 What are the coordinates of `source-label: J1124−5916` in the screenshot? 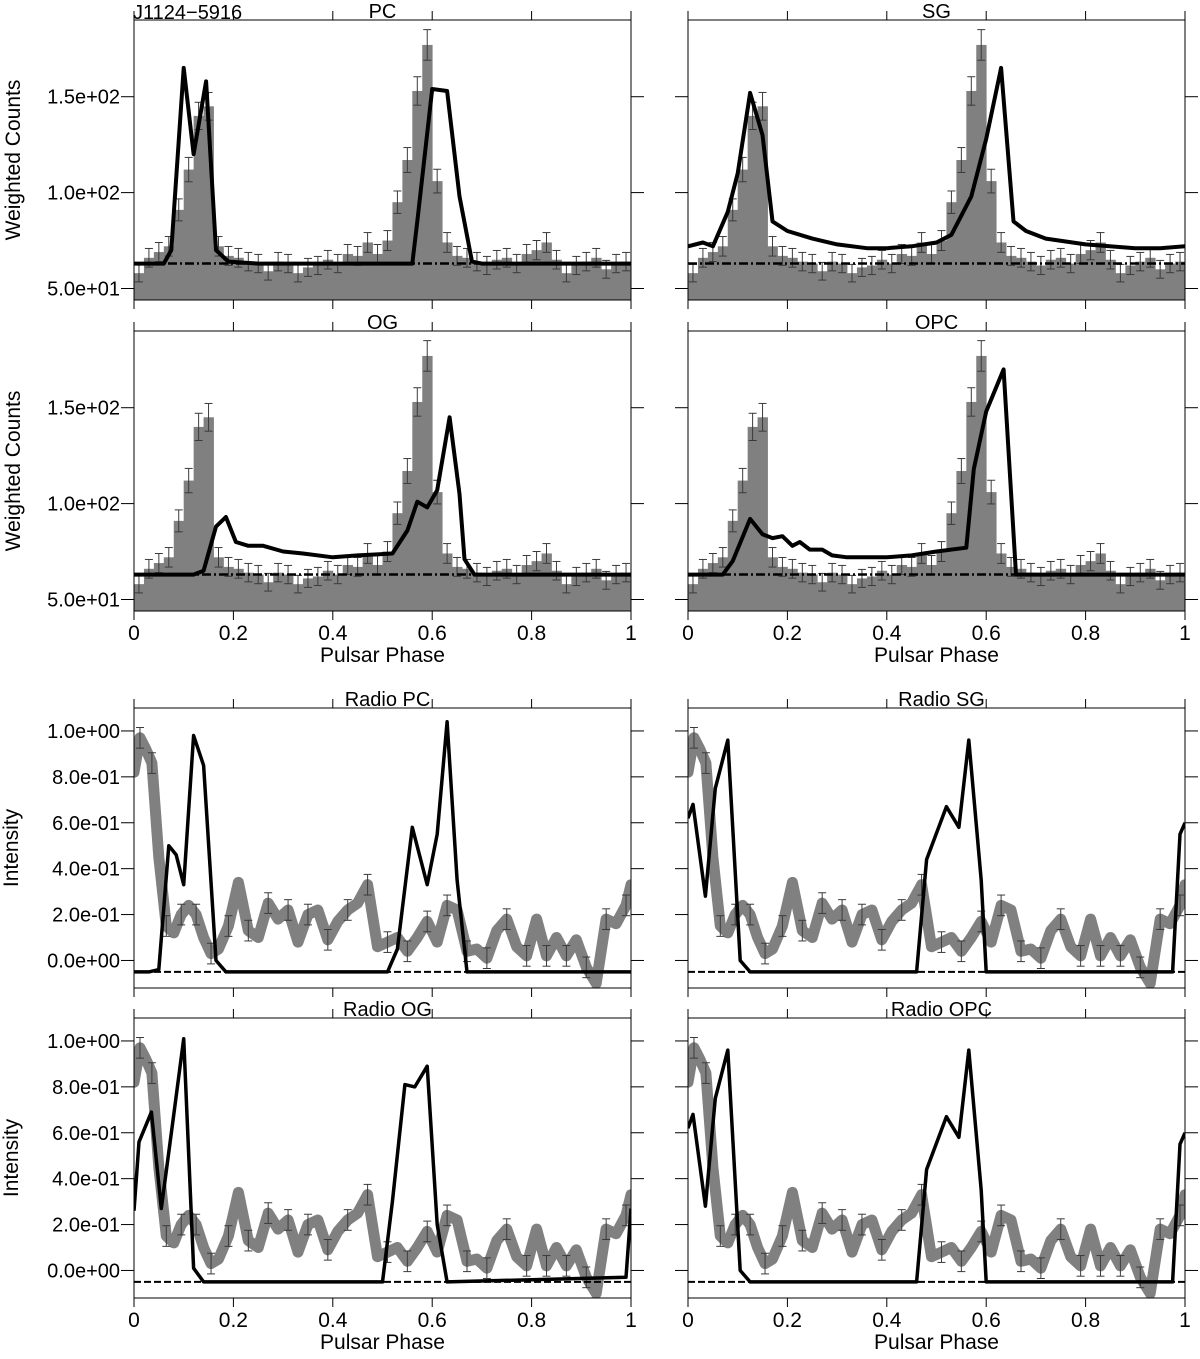 It's located at (187, 13).